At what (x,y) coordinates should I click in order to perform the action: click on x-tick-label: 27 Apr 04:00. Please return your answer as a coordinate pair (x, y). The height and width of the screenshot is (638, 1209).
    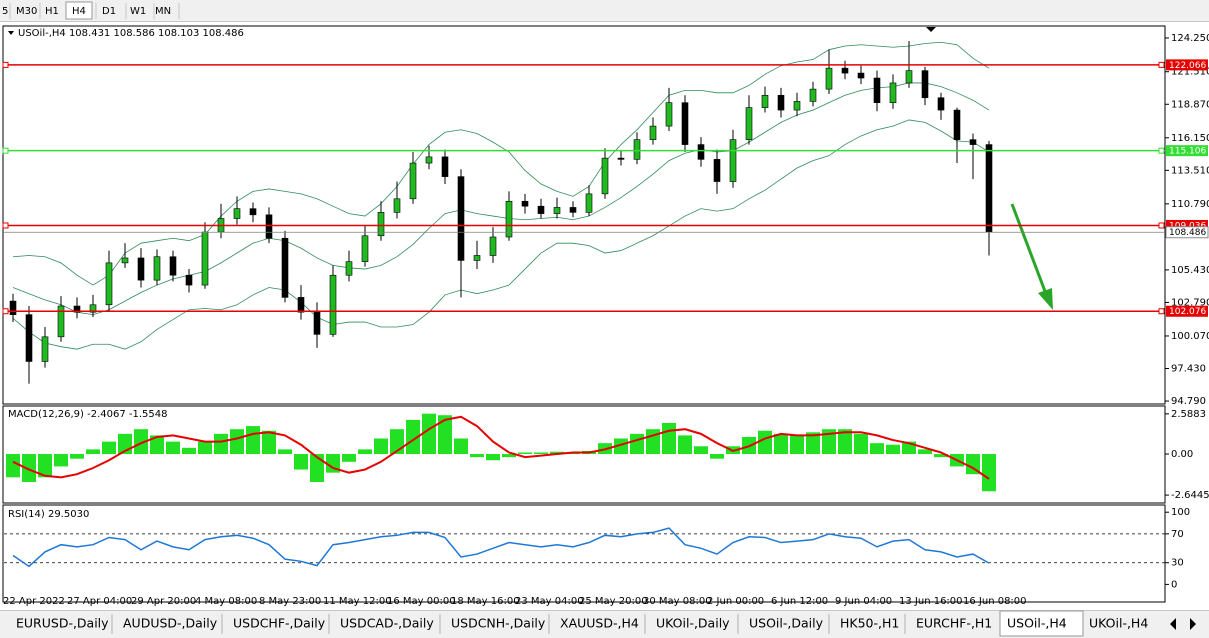
    Looking at the image, I should click on (99, 601).